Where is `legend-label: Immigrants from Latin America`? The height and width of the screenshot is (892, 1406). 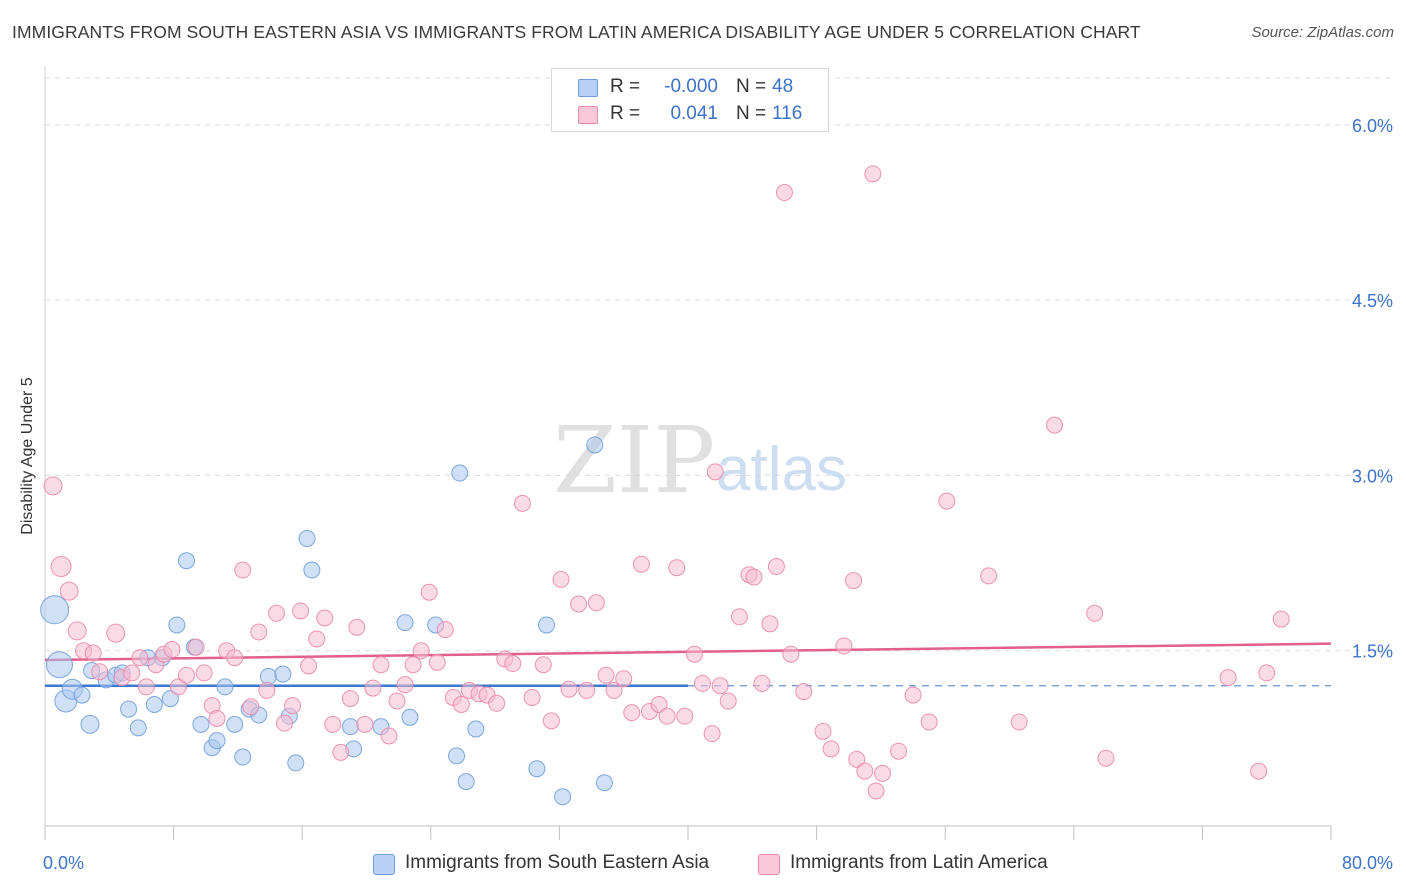 legend-label: Immigrants from Latin America is located at coordinates (919, 862).